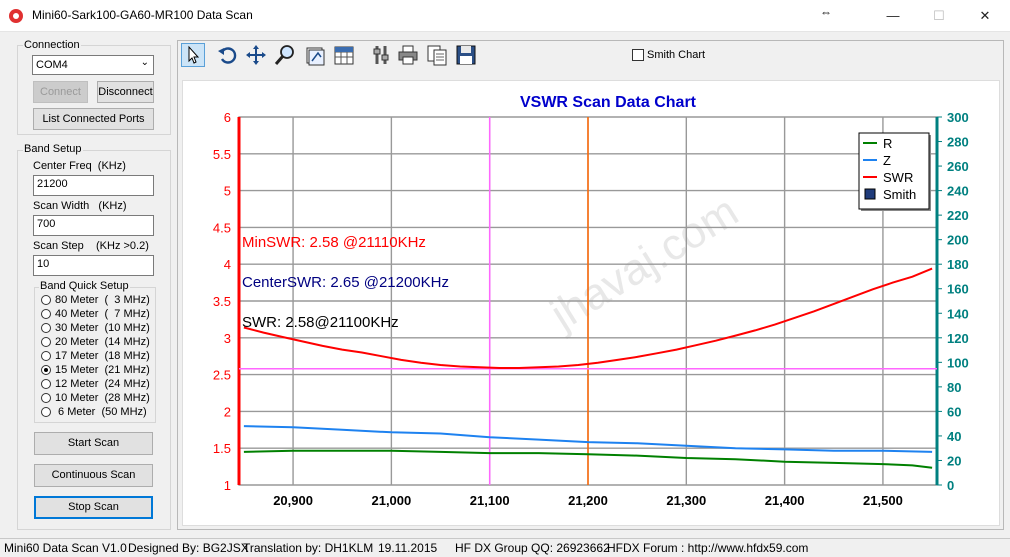  What do you see at coordinates (315, 55) in the screenshot?
I see `export-image-icon` at bounding box center [315, 55].